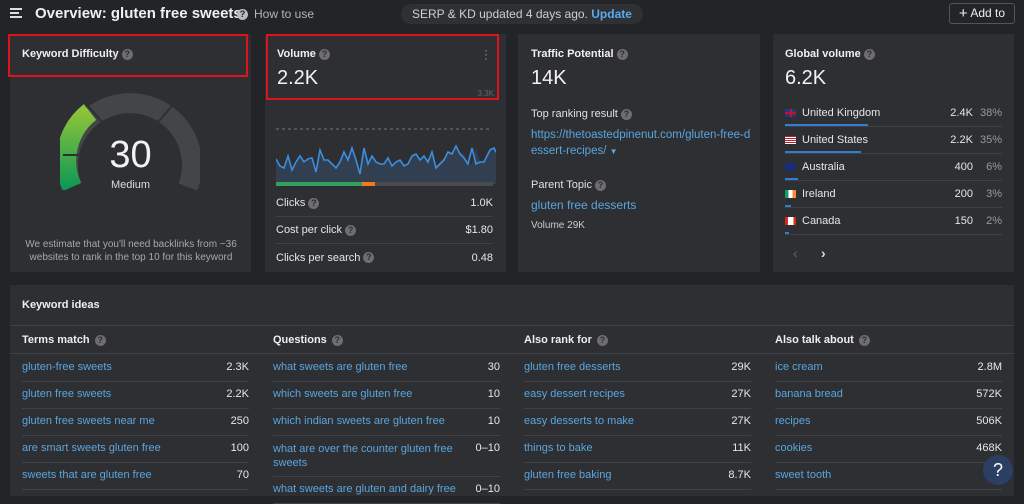 The width and height of the screenshot is (1024, 504). What do you see at coordinates (574, 394) in the screenshot?
I see `keyword-link: easy dessert recipes` at bounding box center [574, 394].